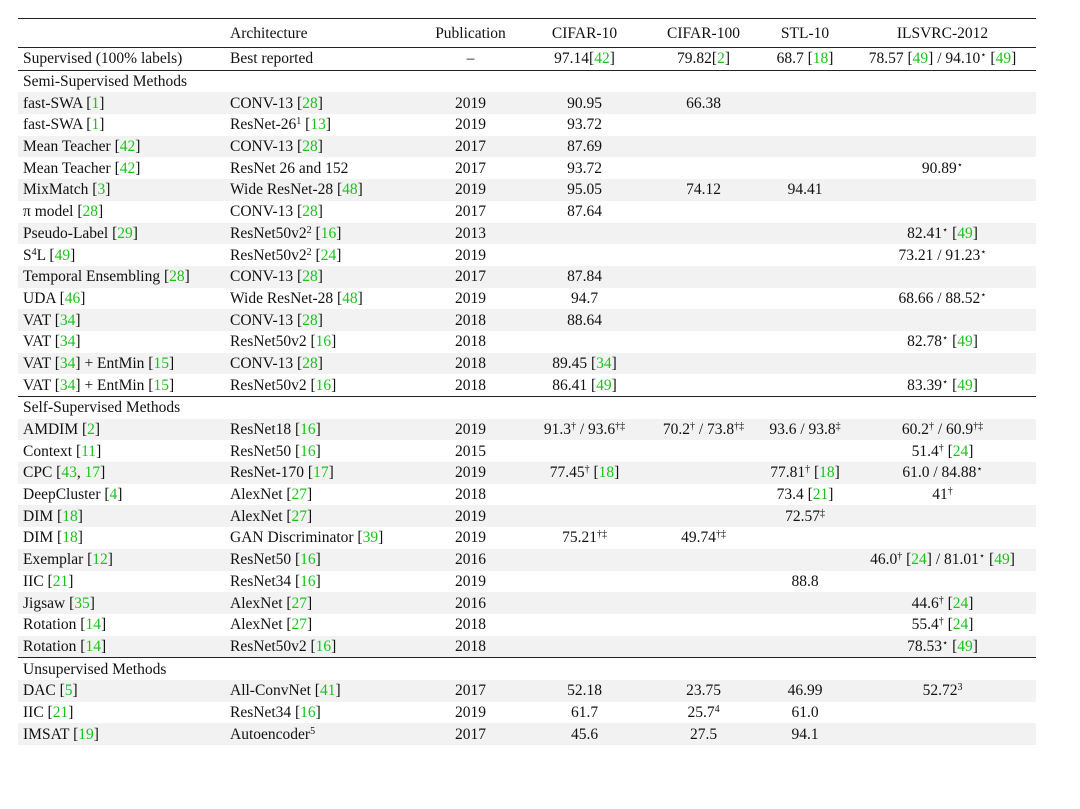 The width and height of the screenshot is (1080, 809). Describe the element at coordinates (327, 691) in the screenshot. I see `citation-link: 41` at that location.